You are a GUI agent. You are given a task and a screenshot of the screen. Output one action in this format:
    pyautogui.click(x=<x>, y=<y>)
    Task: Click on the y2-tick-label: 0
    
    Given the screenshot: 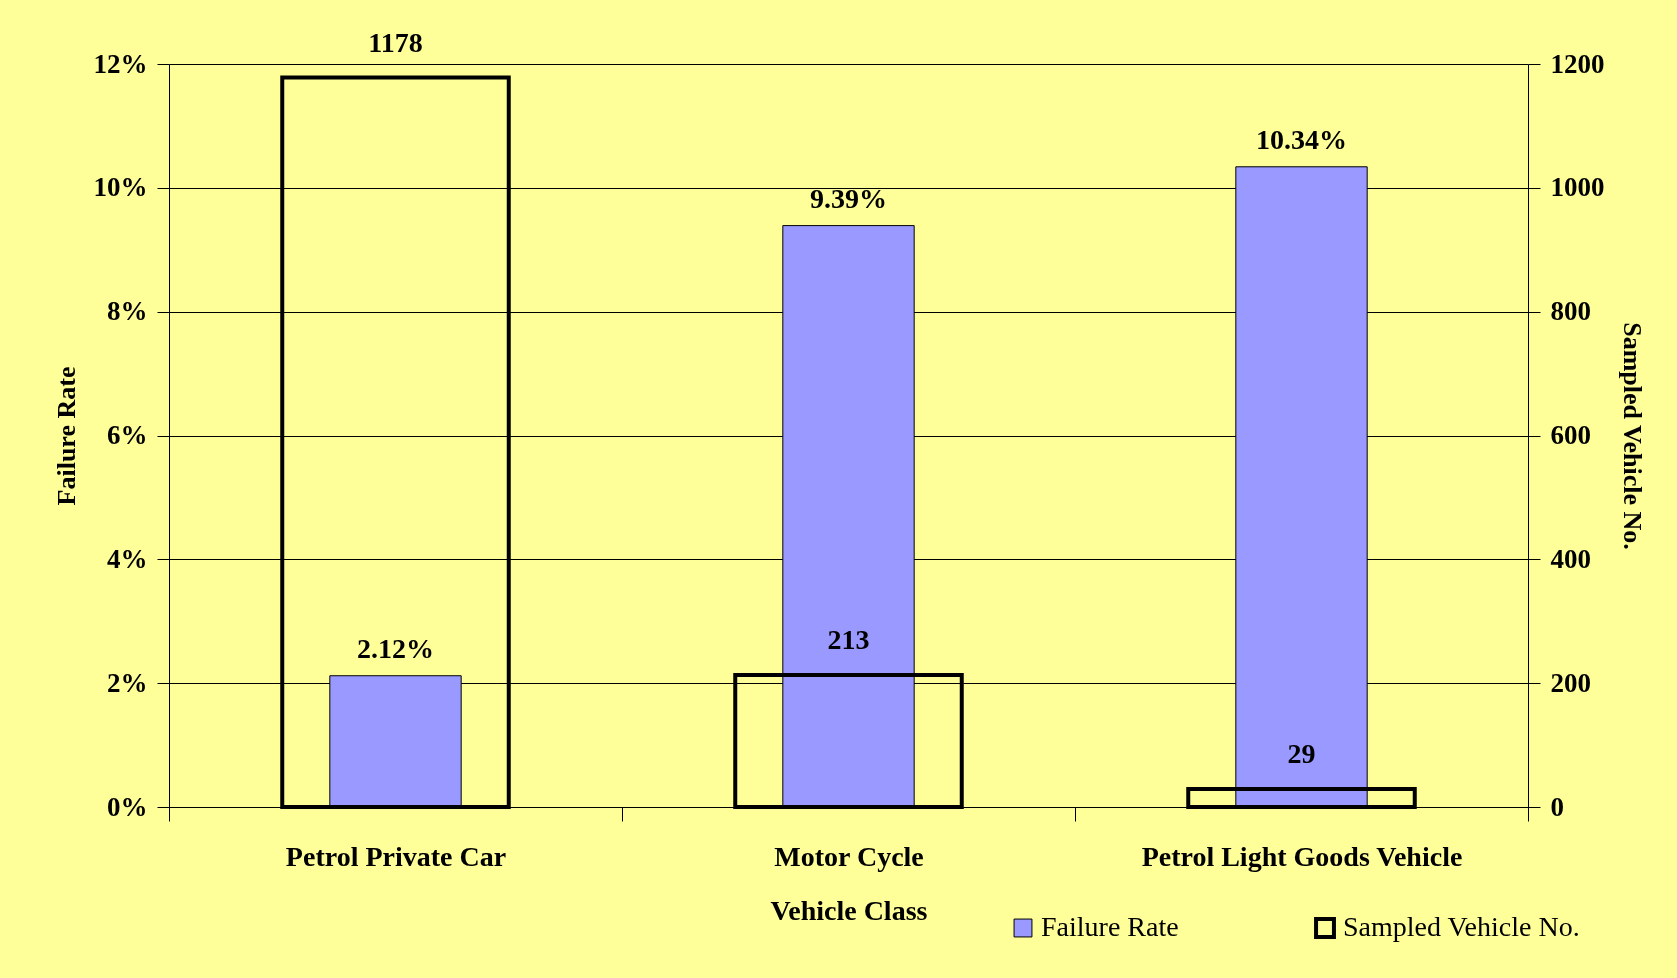 What is the action you would take?
    pyautogui.click(x=1557, y=806)
    